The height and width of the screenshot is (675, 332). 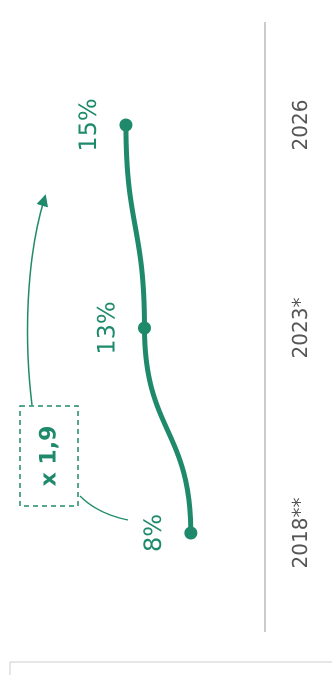 What do you see at coordinates (300, 125) in the screenshot?
I see `category-label: 2026` at bounding box center [300, 125].